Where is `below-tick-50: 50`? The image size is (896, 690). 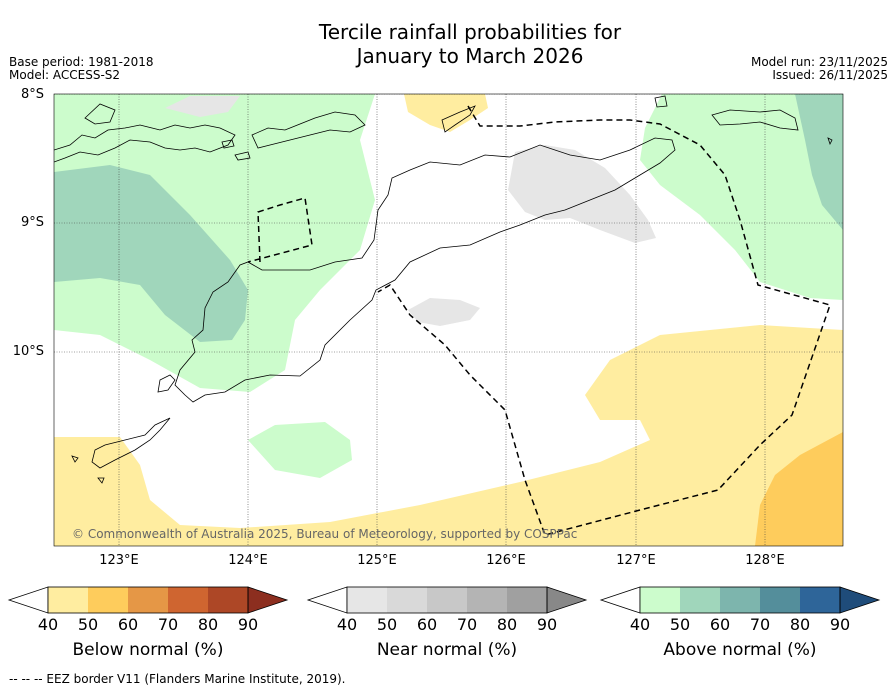
below-tick-50: 50 is located at coordinates (88, 624).